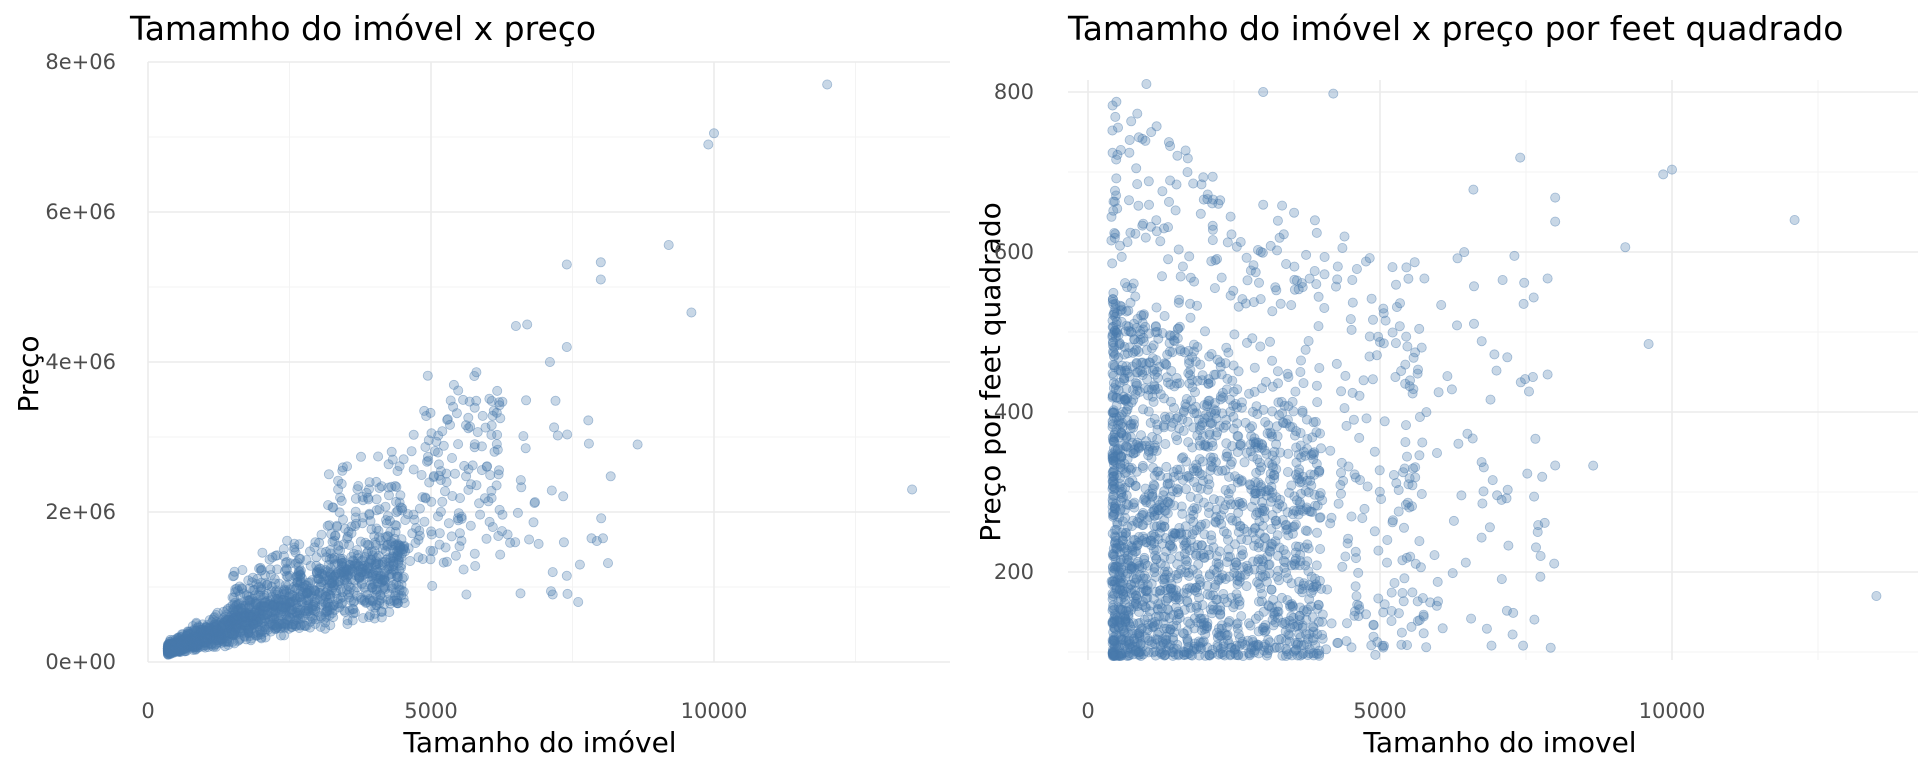 The image size is (1920, 768). What do you see at coordinates (28, 373) in the screenshot?
I see `panel-0-y-axis-title: Preço` at bounding box center [28, 373].